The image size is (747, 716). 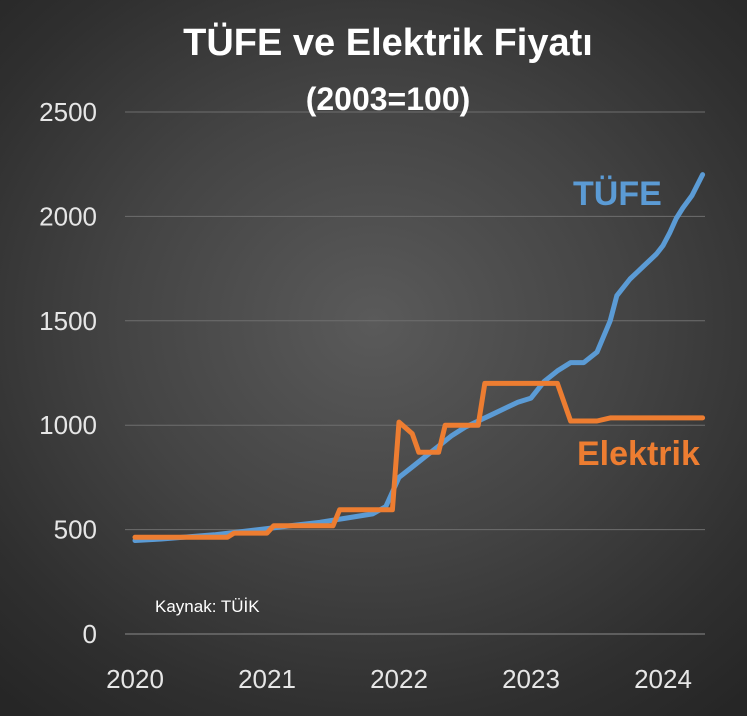 What do you see at coordinates (531, 679) in the screenshot?
I see `x-tick-label: 2023` at bounding box center [531, 679].